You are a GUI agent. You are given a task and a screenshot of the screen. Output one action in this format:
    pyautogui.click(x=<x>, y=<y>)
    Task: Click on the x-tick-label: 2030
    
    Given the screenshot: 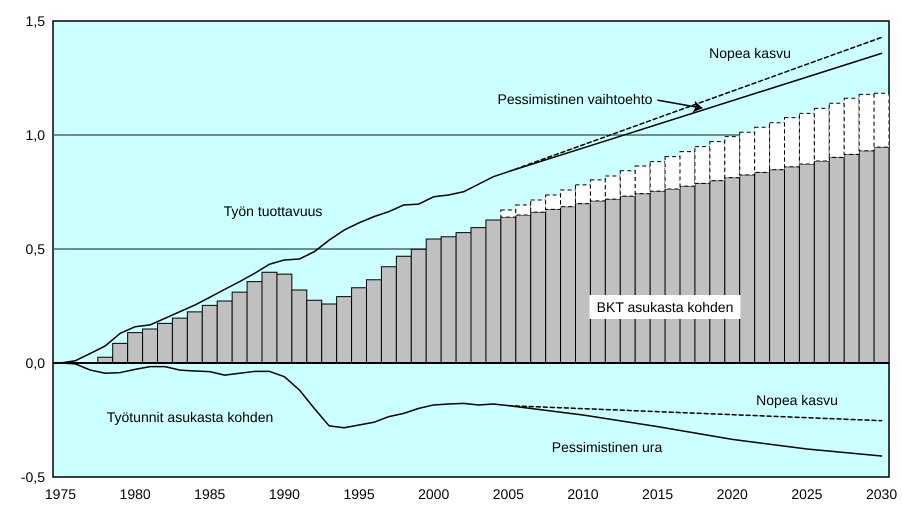 What is the action you would take?
    pyautogui.click(x=882, y=494)
    